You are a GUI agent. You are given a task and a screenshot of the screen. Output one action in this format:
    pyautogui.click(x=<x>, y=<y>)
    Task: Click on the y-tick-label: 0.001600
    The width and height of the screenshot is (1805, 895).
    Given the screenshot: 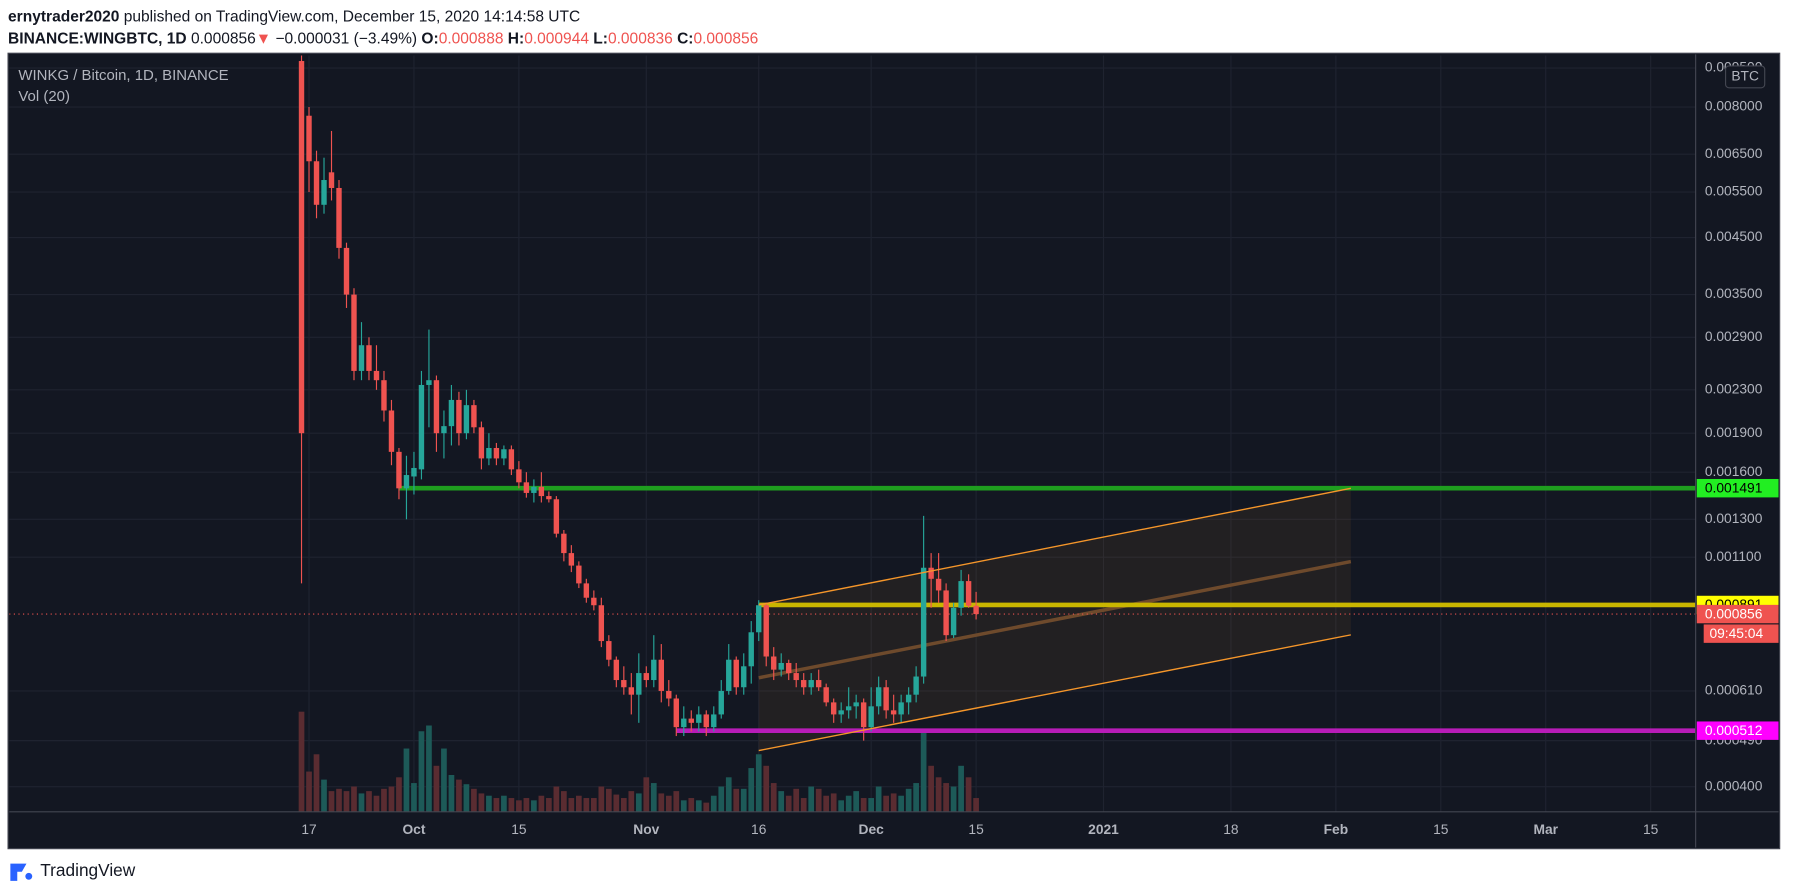 What is the action you would take?
    pyautogui.click(x=1734, y=471)
    